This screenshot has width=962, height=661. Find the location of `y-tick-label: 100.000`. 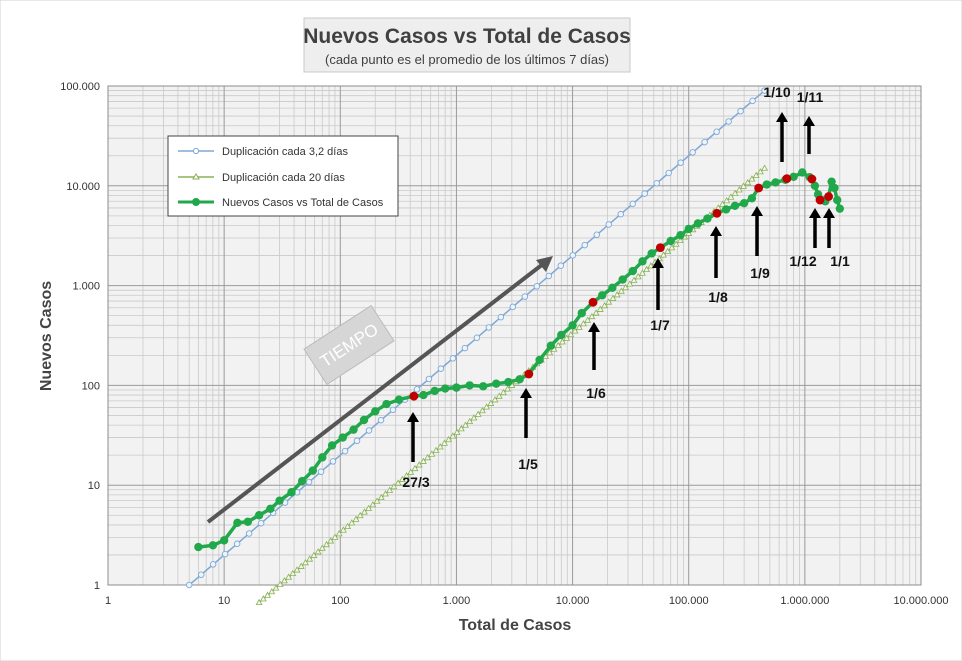

y-tick-label: 100.000 is located at coordinates (80, 87).